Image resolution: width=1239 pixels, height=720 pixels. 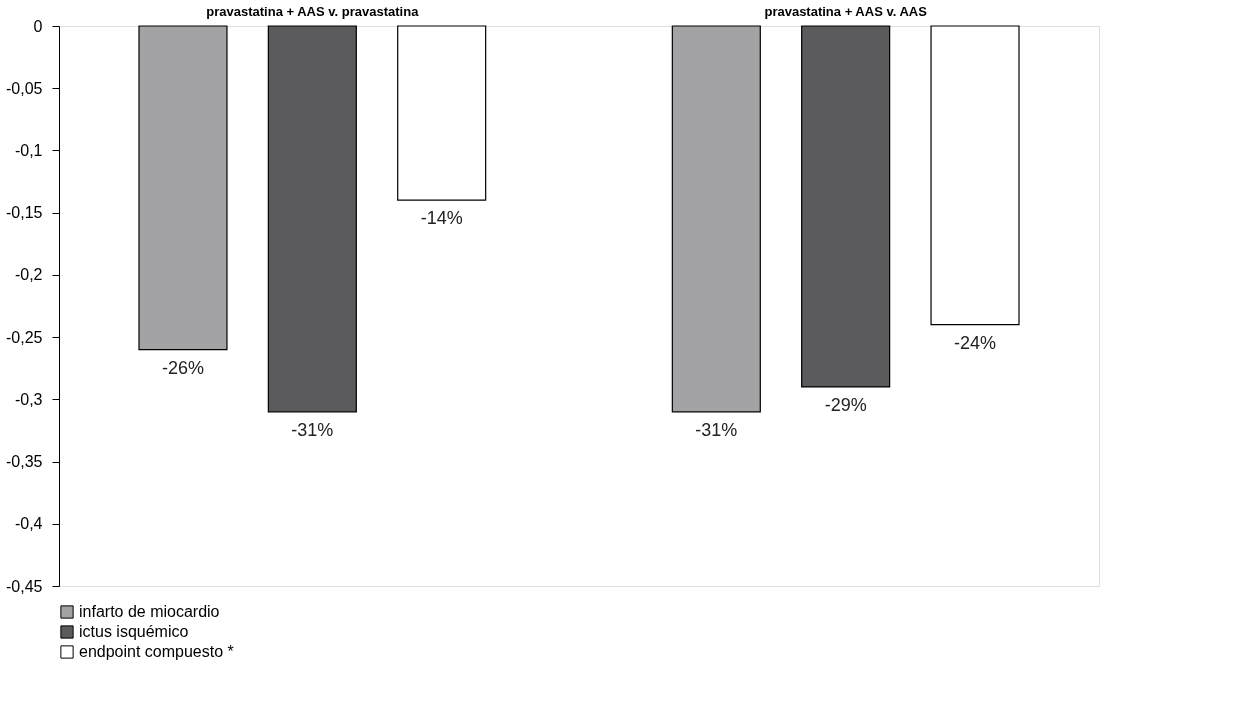 I want to click on y-tick-label: -0,1, so click(x=28, y=150).